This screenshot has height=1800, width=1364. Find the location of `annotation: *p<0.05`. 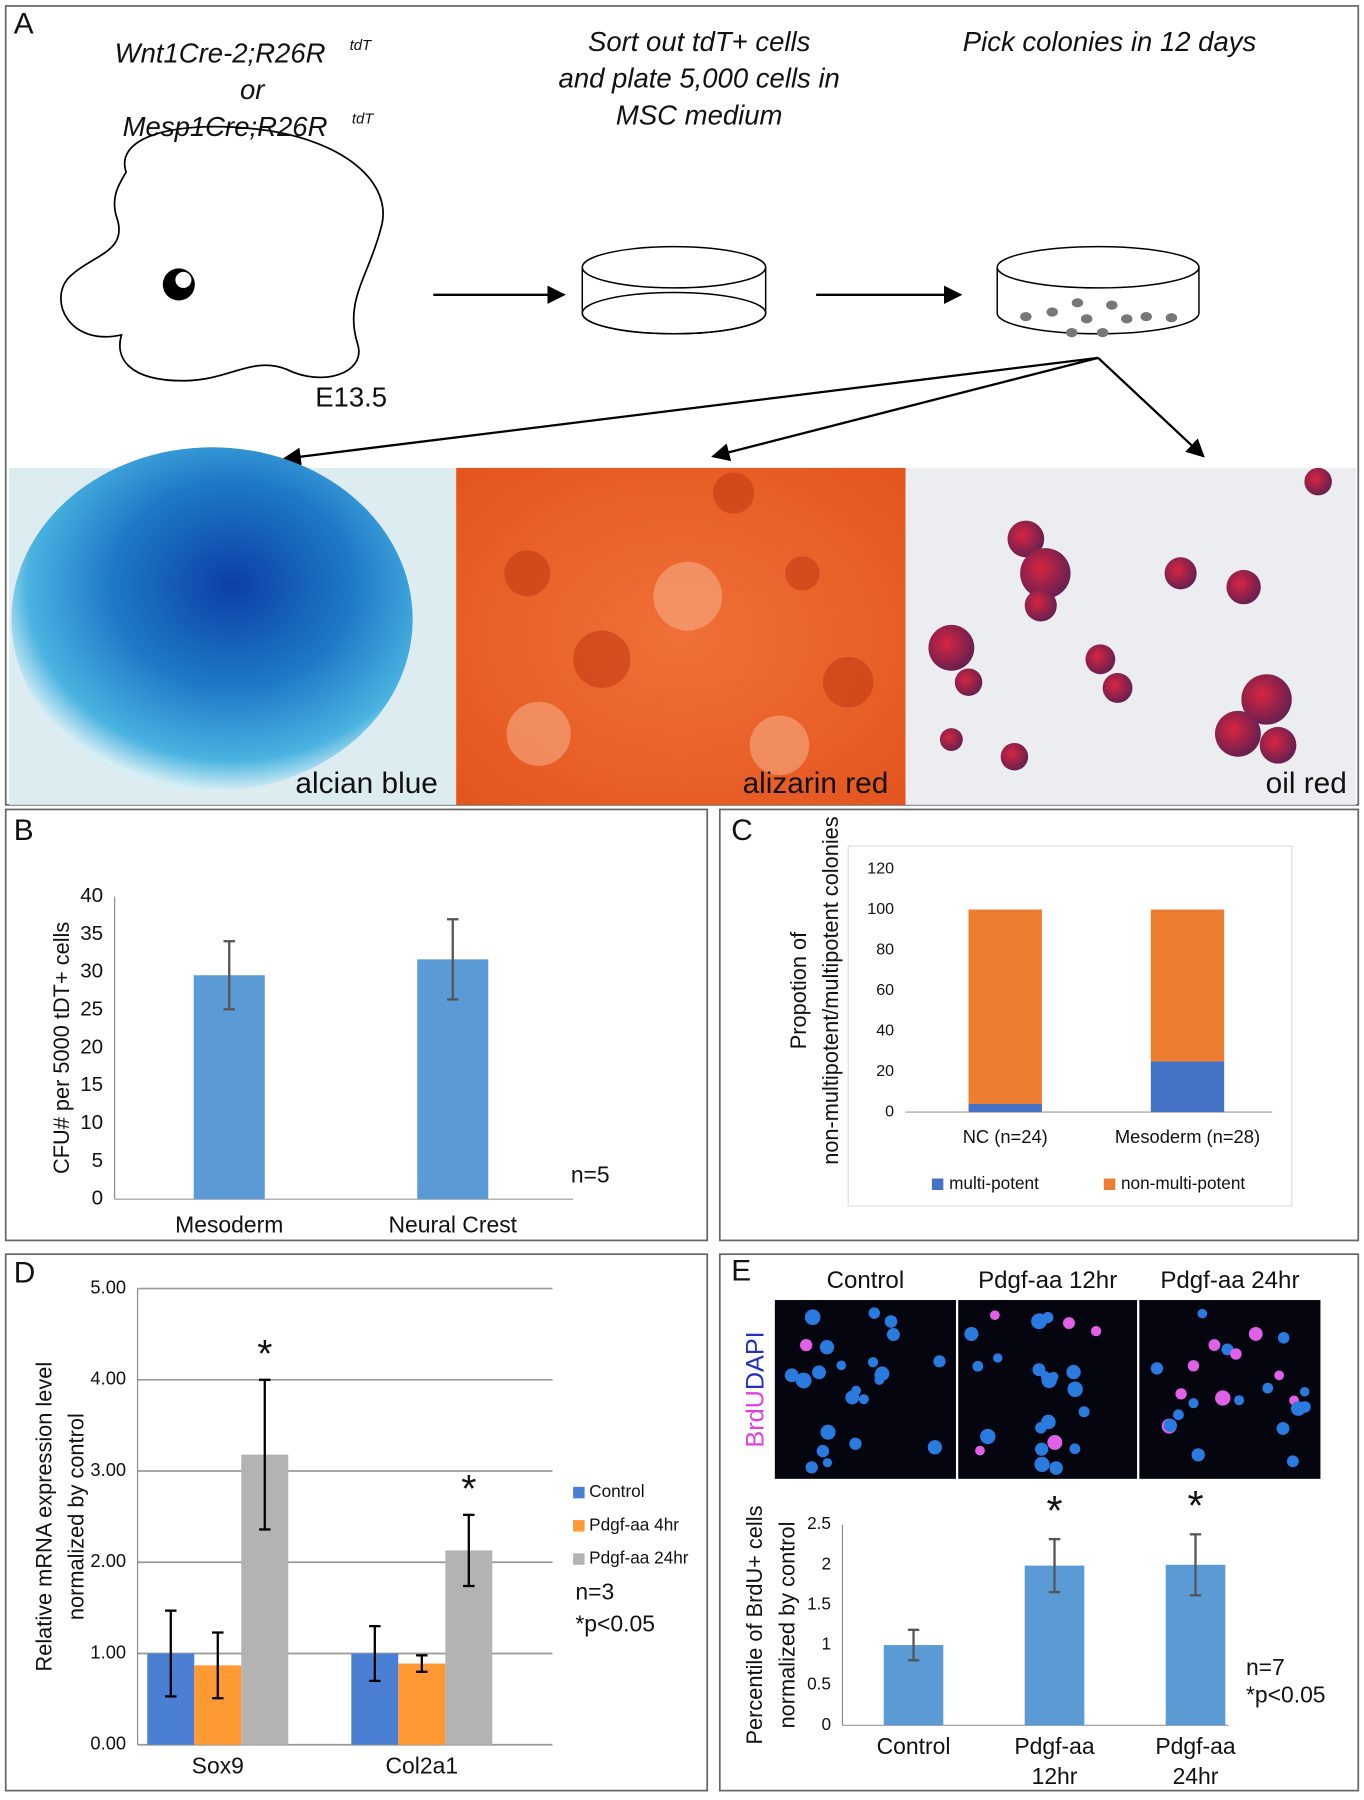

annotation: *p<0.05 is located at coordinates (615, 1624).